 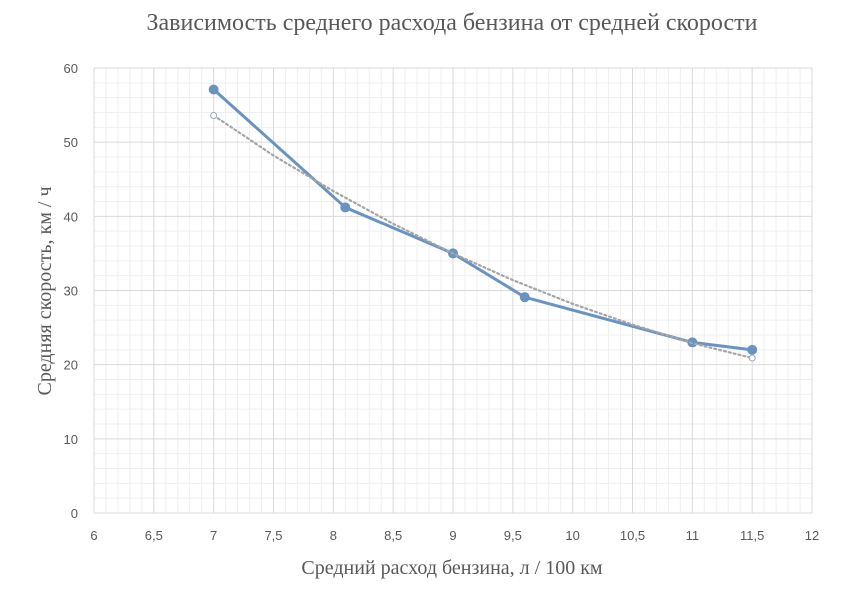 I want to click on y-tick-label: 60, so click(x=71, y=68).